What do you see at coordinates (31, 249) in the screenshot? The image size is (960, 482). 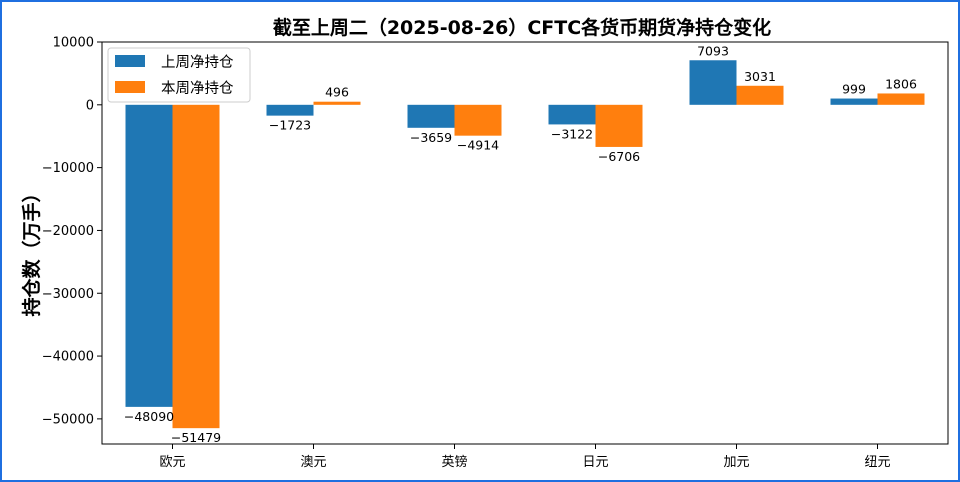 I see `y-axis-label: 持仓数（万手）` at bounding box center [31, 249].